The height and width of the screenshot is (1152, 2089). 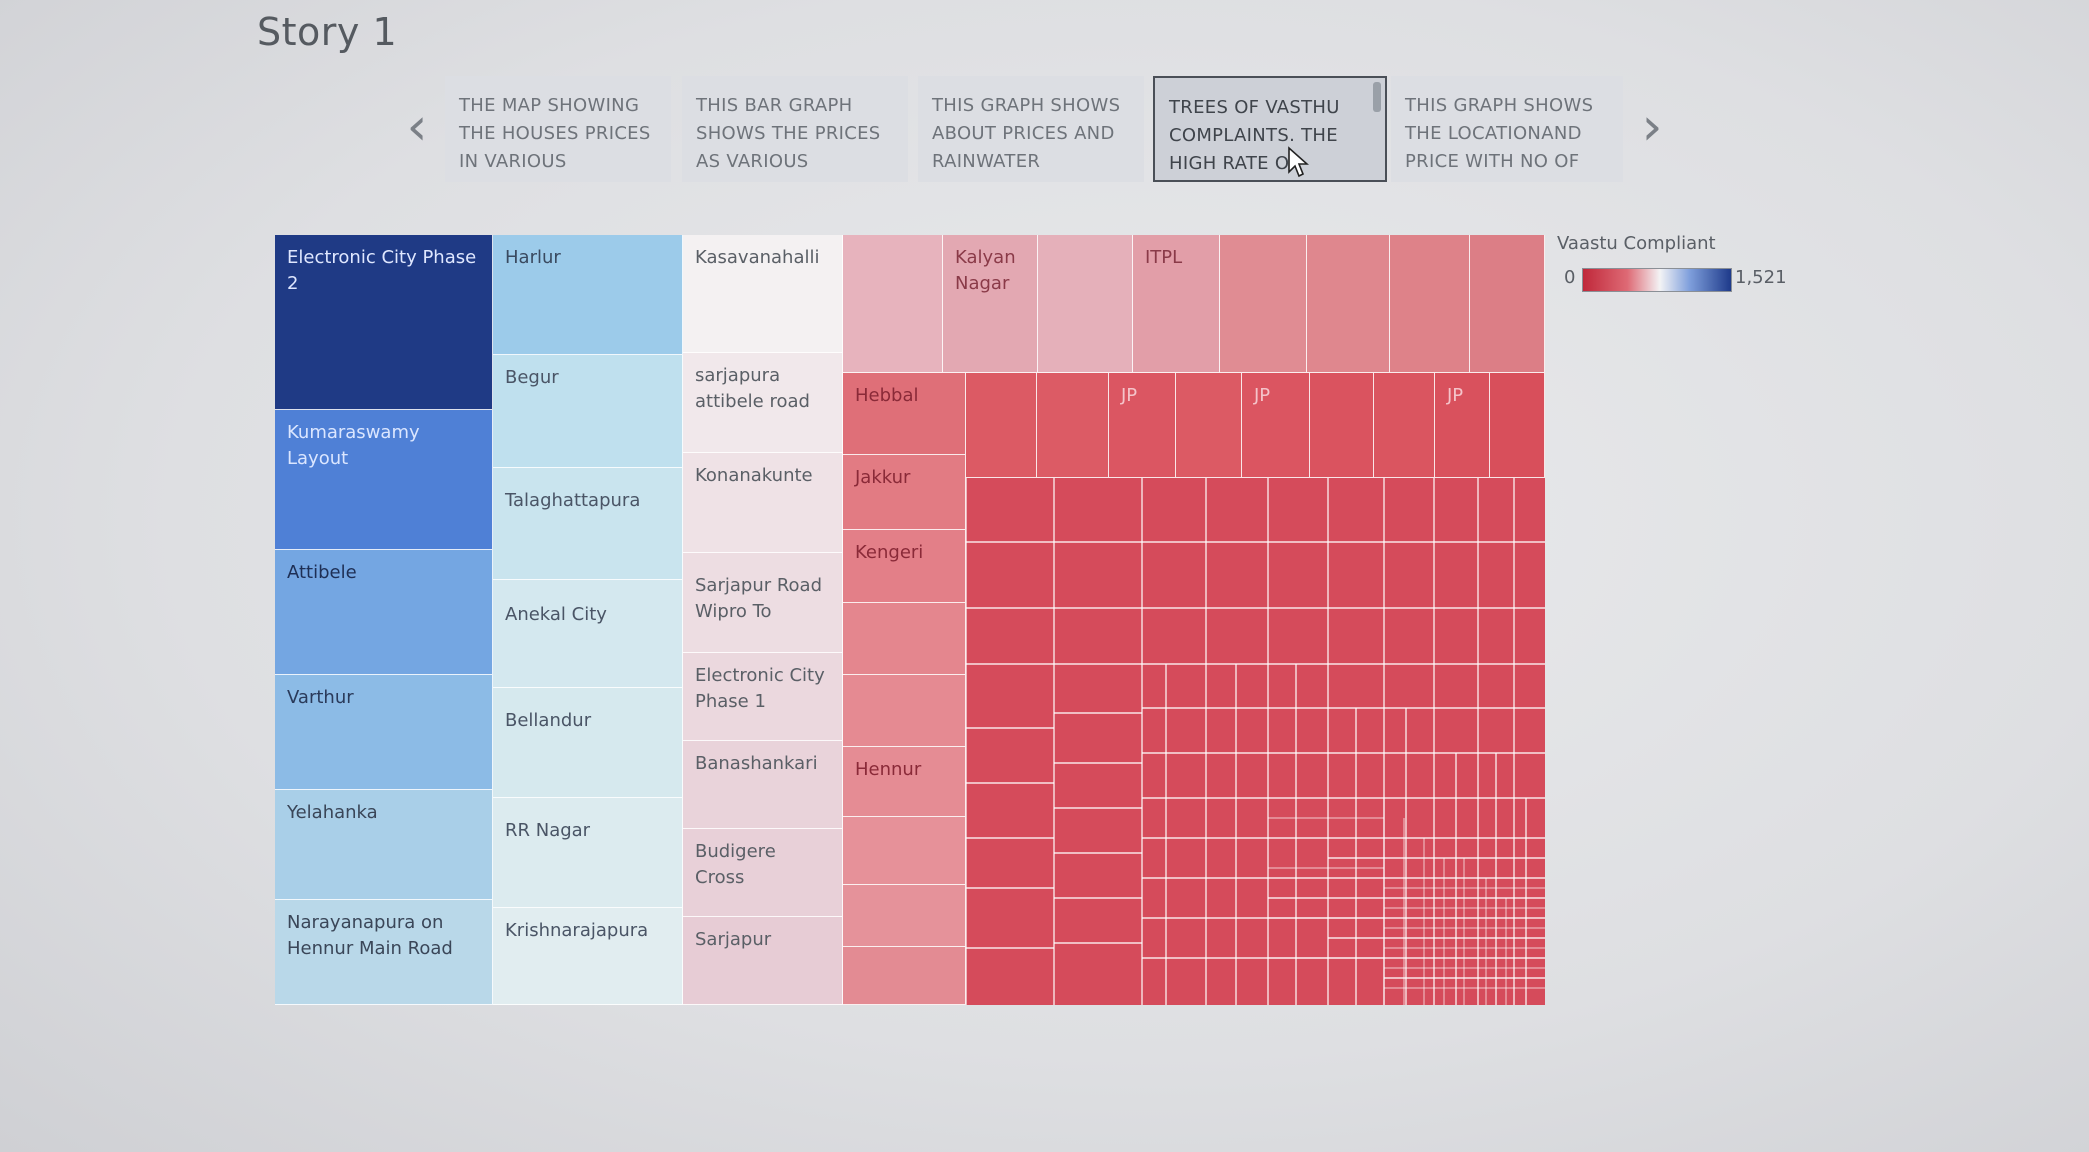 What do you see at coordinates (904, 782) in the screenshot?
I see `tile-hennur: Hennur` at bounding box center [904, 782].